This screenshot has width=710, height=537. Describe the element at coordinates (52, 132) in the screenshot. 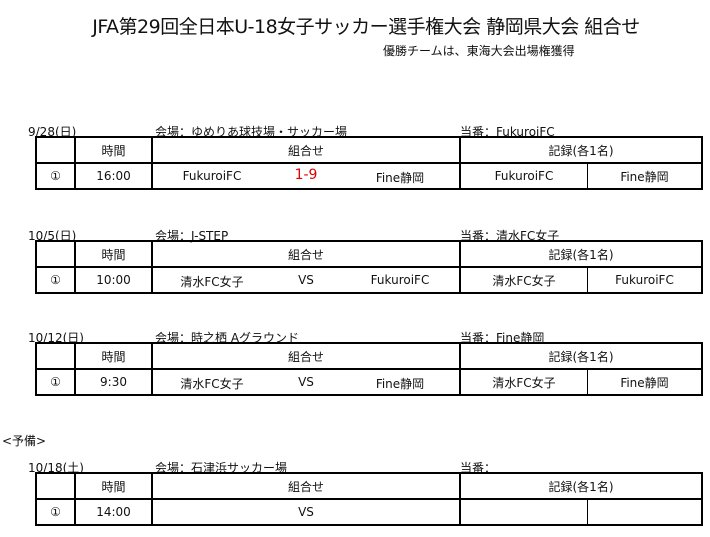

I see `match-date: 9/28(日)` at that location.